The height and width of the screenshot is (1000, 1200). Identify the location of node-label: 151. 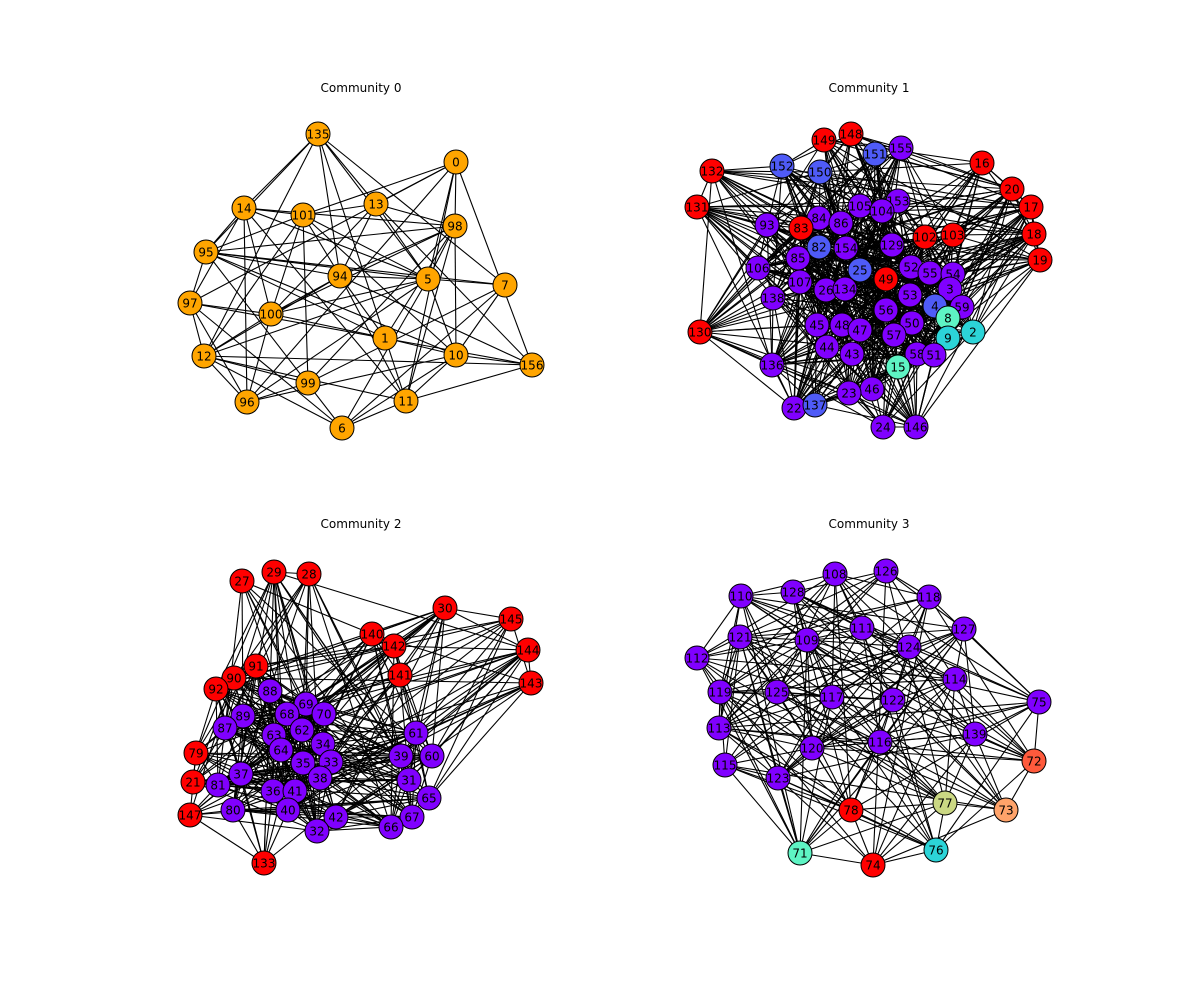
(875, 155).